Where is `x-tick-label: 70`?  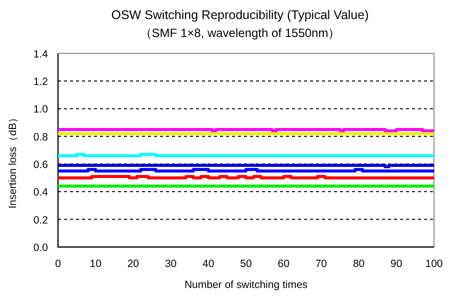 x-tick-label: 70 is located at coordinates (321, 264).